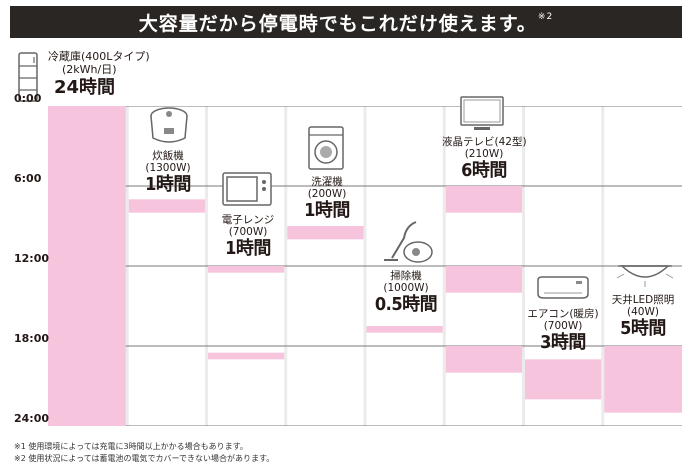 Image resolution: width=700 pixels, height=470 pixels. I want to click on category-label: 炊飯機 (1300W) 1時間, so click(168, 173).